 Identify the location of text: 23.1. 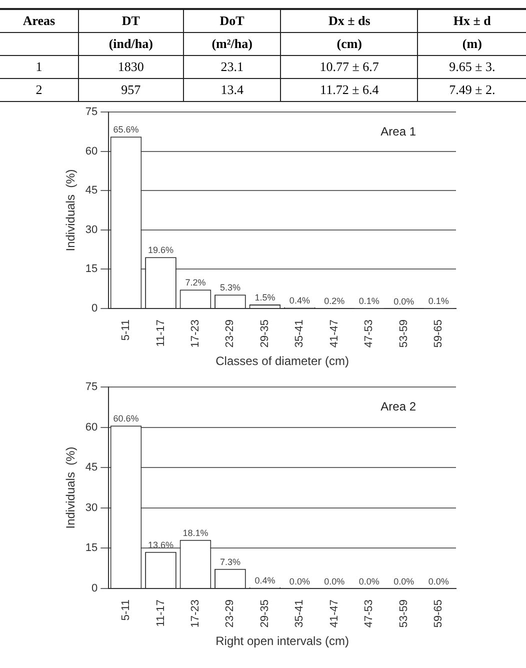
(232, 67).